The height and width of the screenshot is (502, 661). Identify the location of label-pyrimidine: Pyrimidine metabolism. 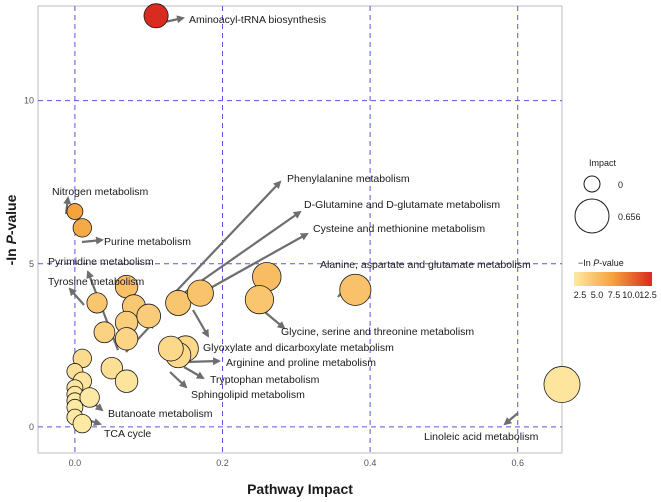
(101, 262).